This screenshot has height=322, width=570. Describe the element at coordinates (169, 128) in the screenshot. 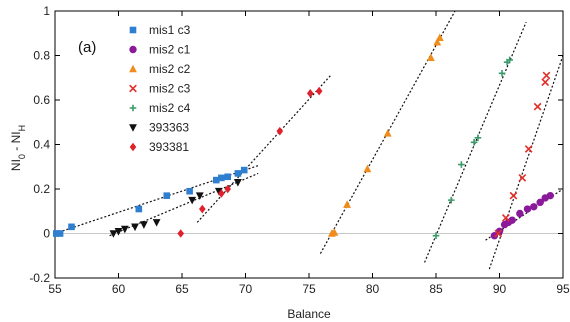

I see `legend-label: 393363` at that location.